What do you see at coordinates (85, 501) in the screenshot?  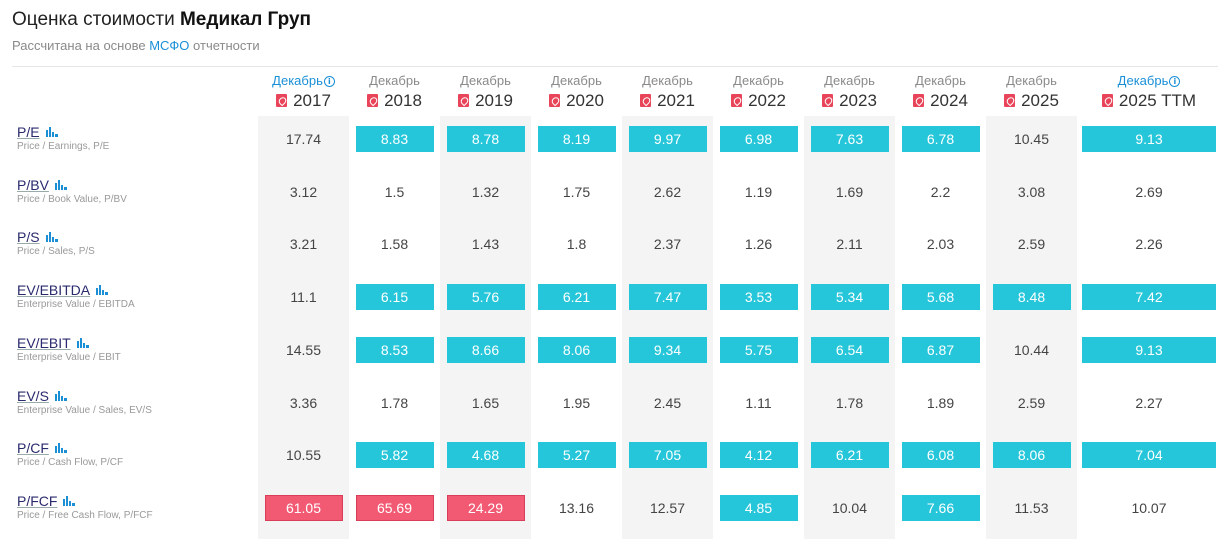 I see `metric-code: P/FCF` at bounding box center [85, 501].